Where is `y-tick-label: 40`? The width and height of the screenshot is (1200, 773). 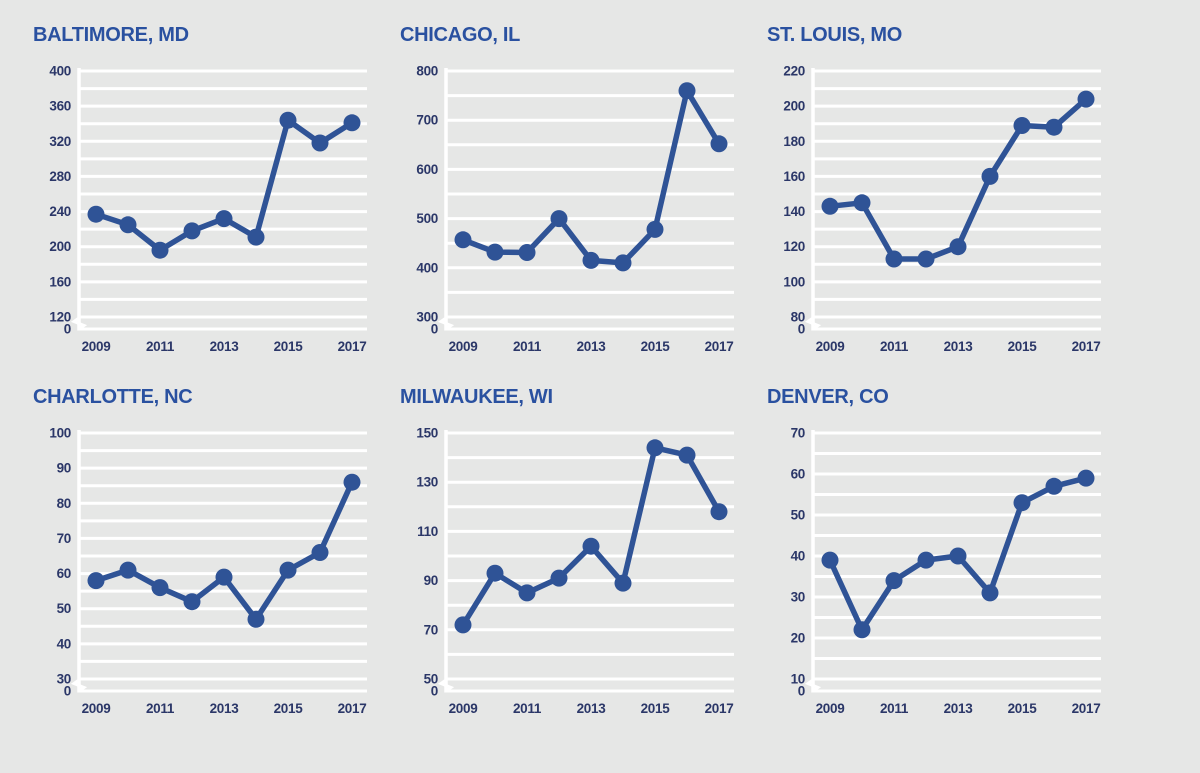
y-tick-label: 40 is located at coordinates (64, 643).